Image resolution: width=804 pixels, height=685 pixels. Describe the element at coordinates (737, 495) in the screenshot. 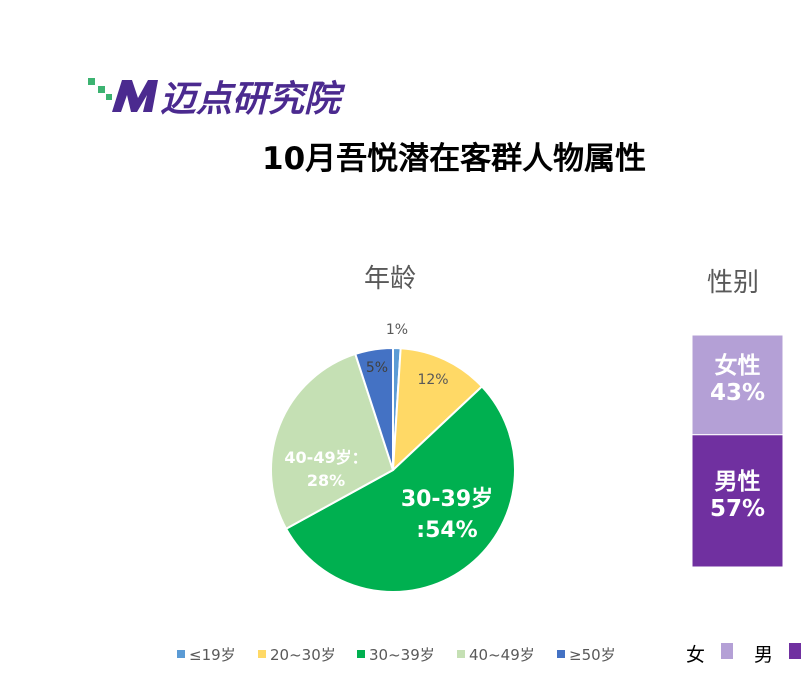

I see `data-label: 男性57%` at that location.